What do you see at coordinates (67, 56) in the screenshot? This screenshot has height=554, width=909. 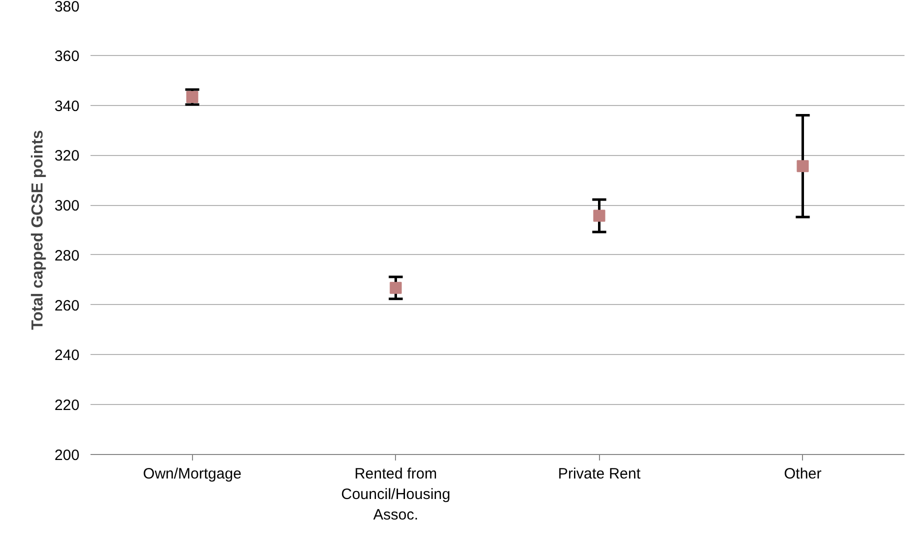 I see `y-tick-label: 360` at bounding box center [67, 56].